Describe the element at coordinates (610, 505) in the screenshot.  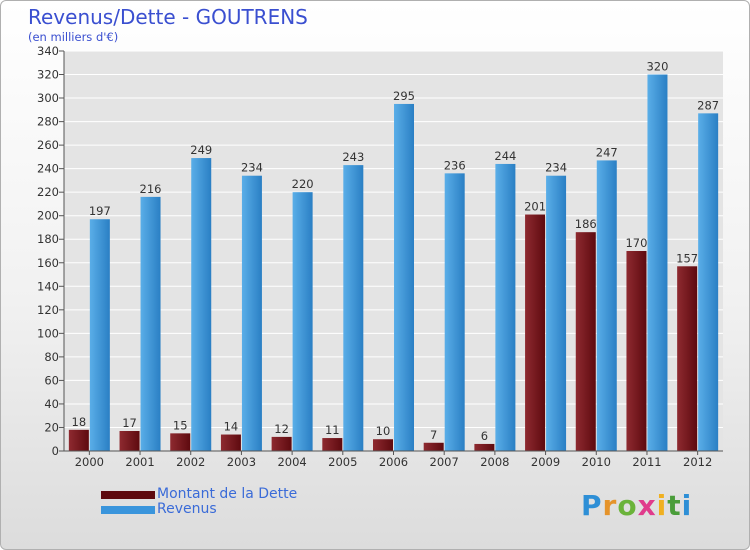
I see `logo-letter: r` at that location.